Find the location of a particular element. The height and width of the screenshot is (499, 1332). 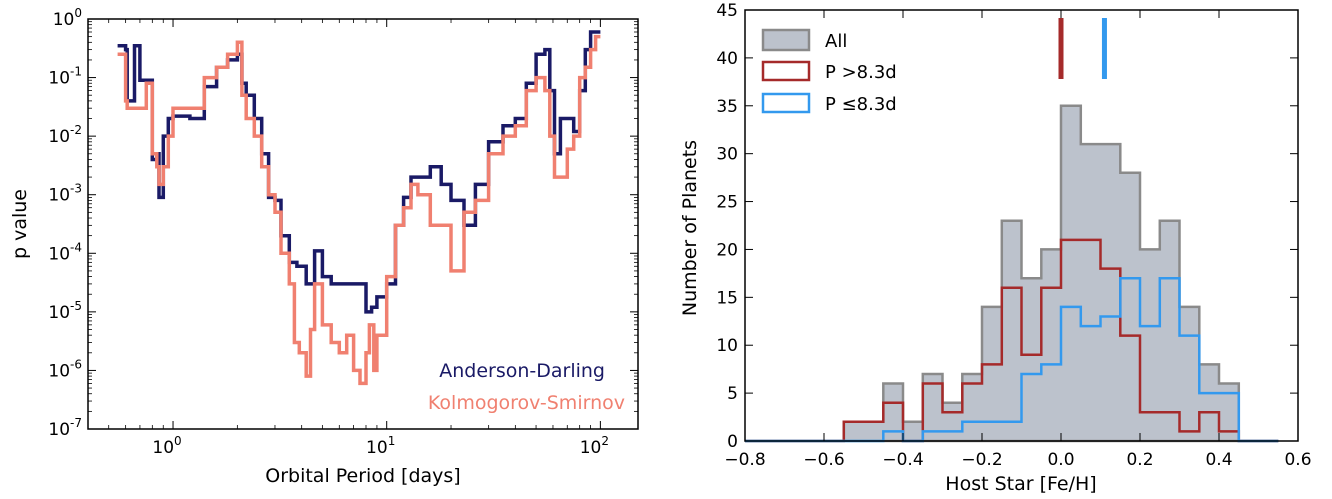

left-ytick-label: 10⁻⁵ is located at coordinates (65, 311).